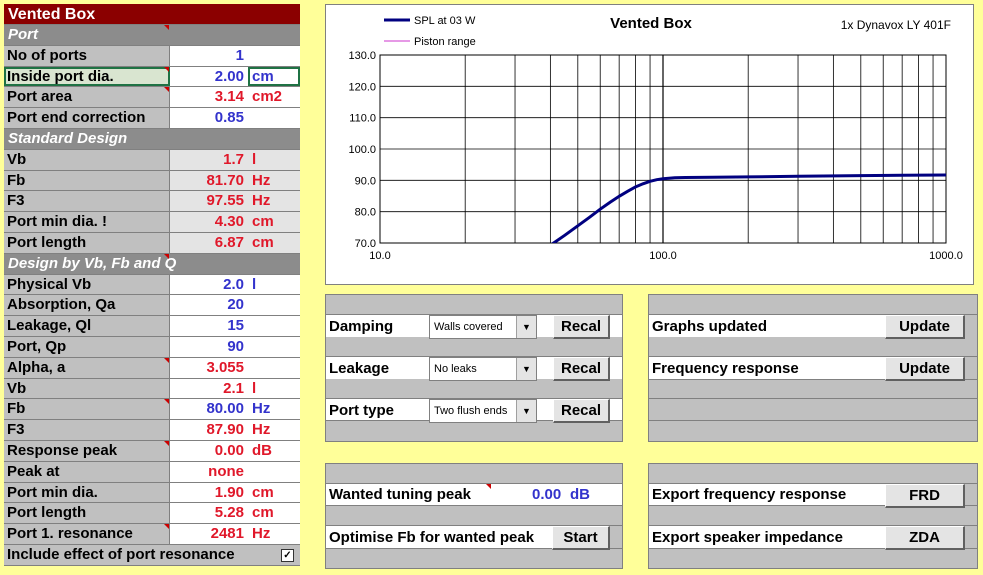 The image size is (983, 575). I want to click on param-row: No of ports 1, so click(152, 56).